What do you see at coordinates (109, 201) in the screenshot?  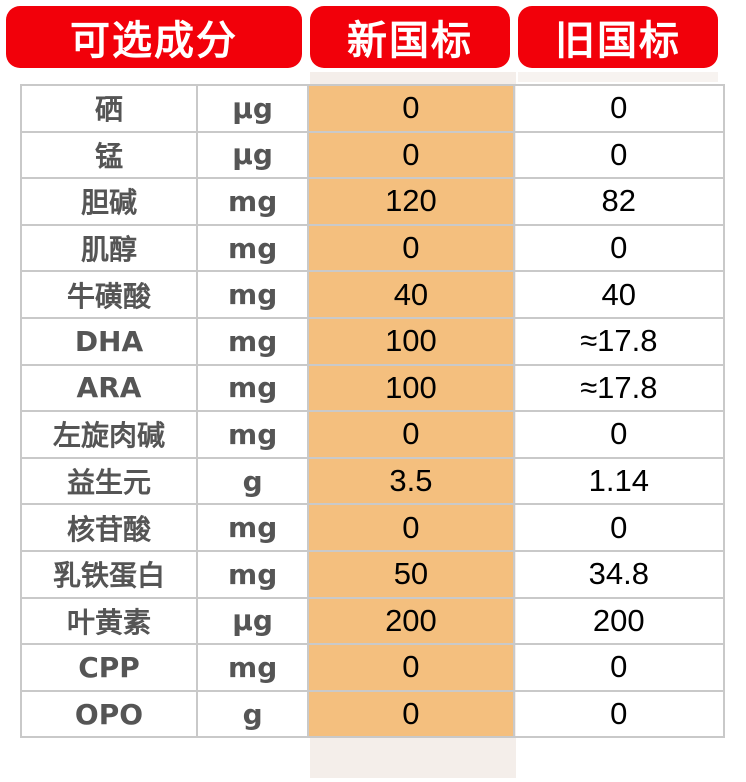 I see `ingredient-name-cell: 胆碱` at bounding box center [109, 201].